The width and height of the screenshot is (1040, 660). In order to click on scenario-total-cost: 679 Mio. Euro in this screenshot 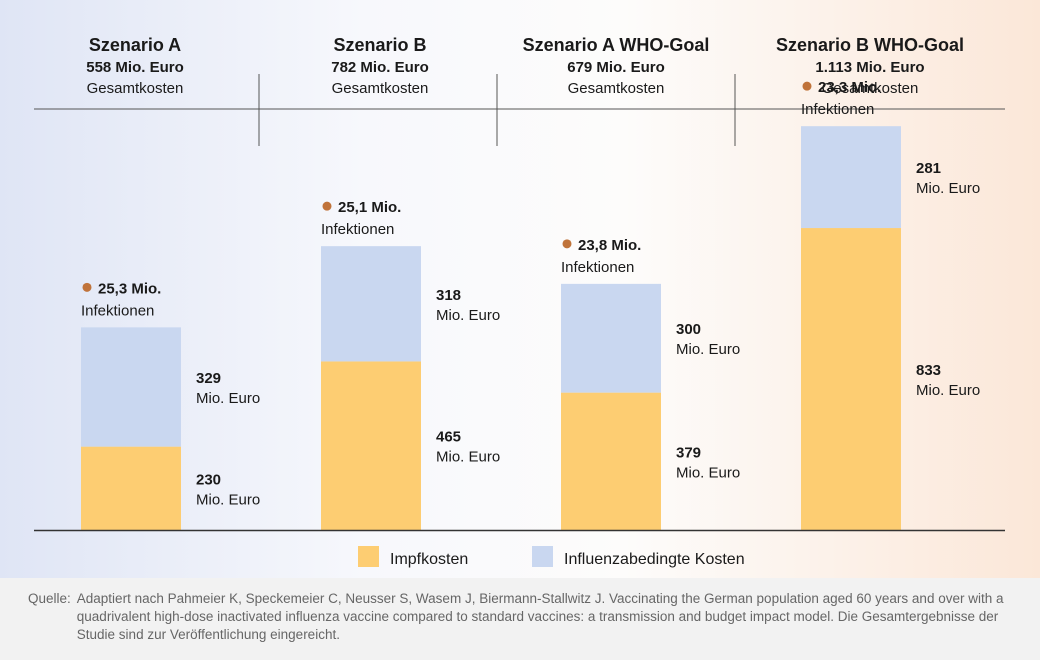, I will do `click(616, 67)`.